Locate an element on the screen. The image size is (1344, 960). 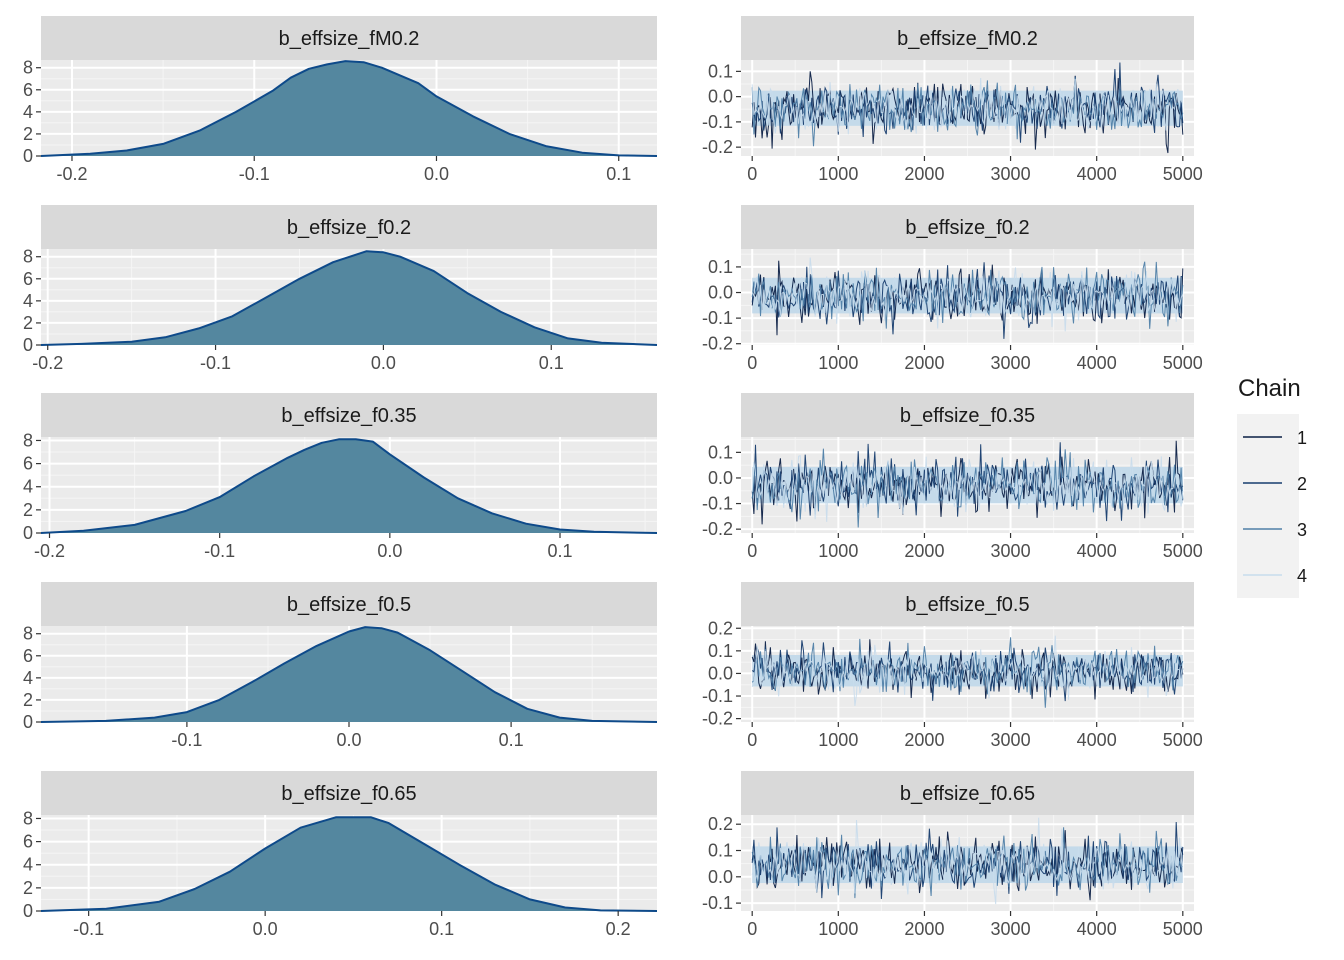
axes-b-effsize-f0-2-trace: 0 1000 2000 3000 4000 5000 -0.2 -0.1 0.0 0.1 is located at coordinates (952, 315).